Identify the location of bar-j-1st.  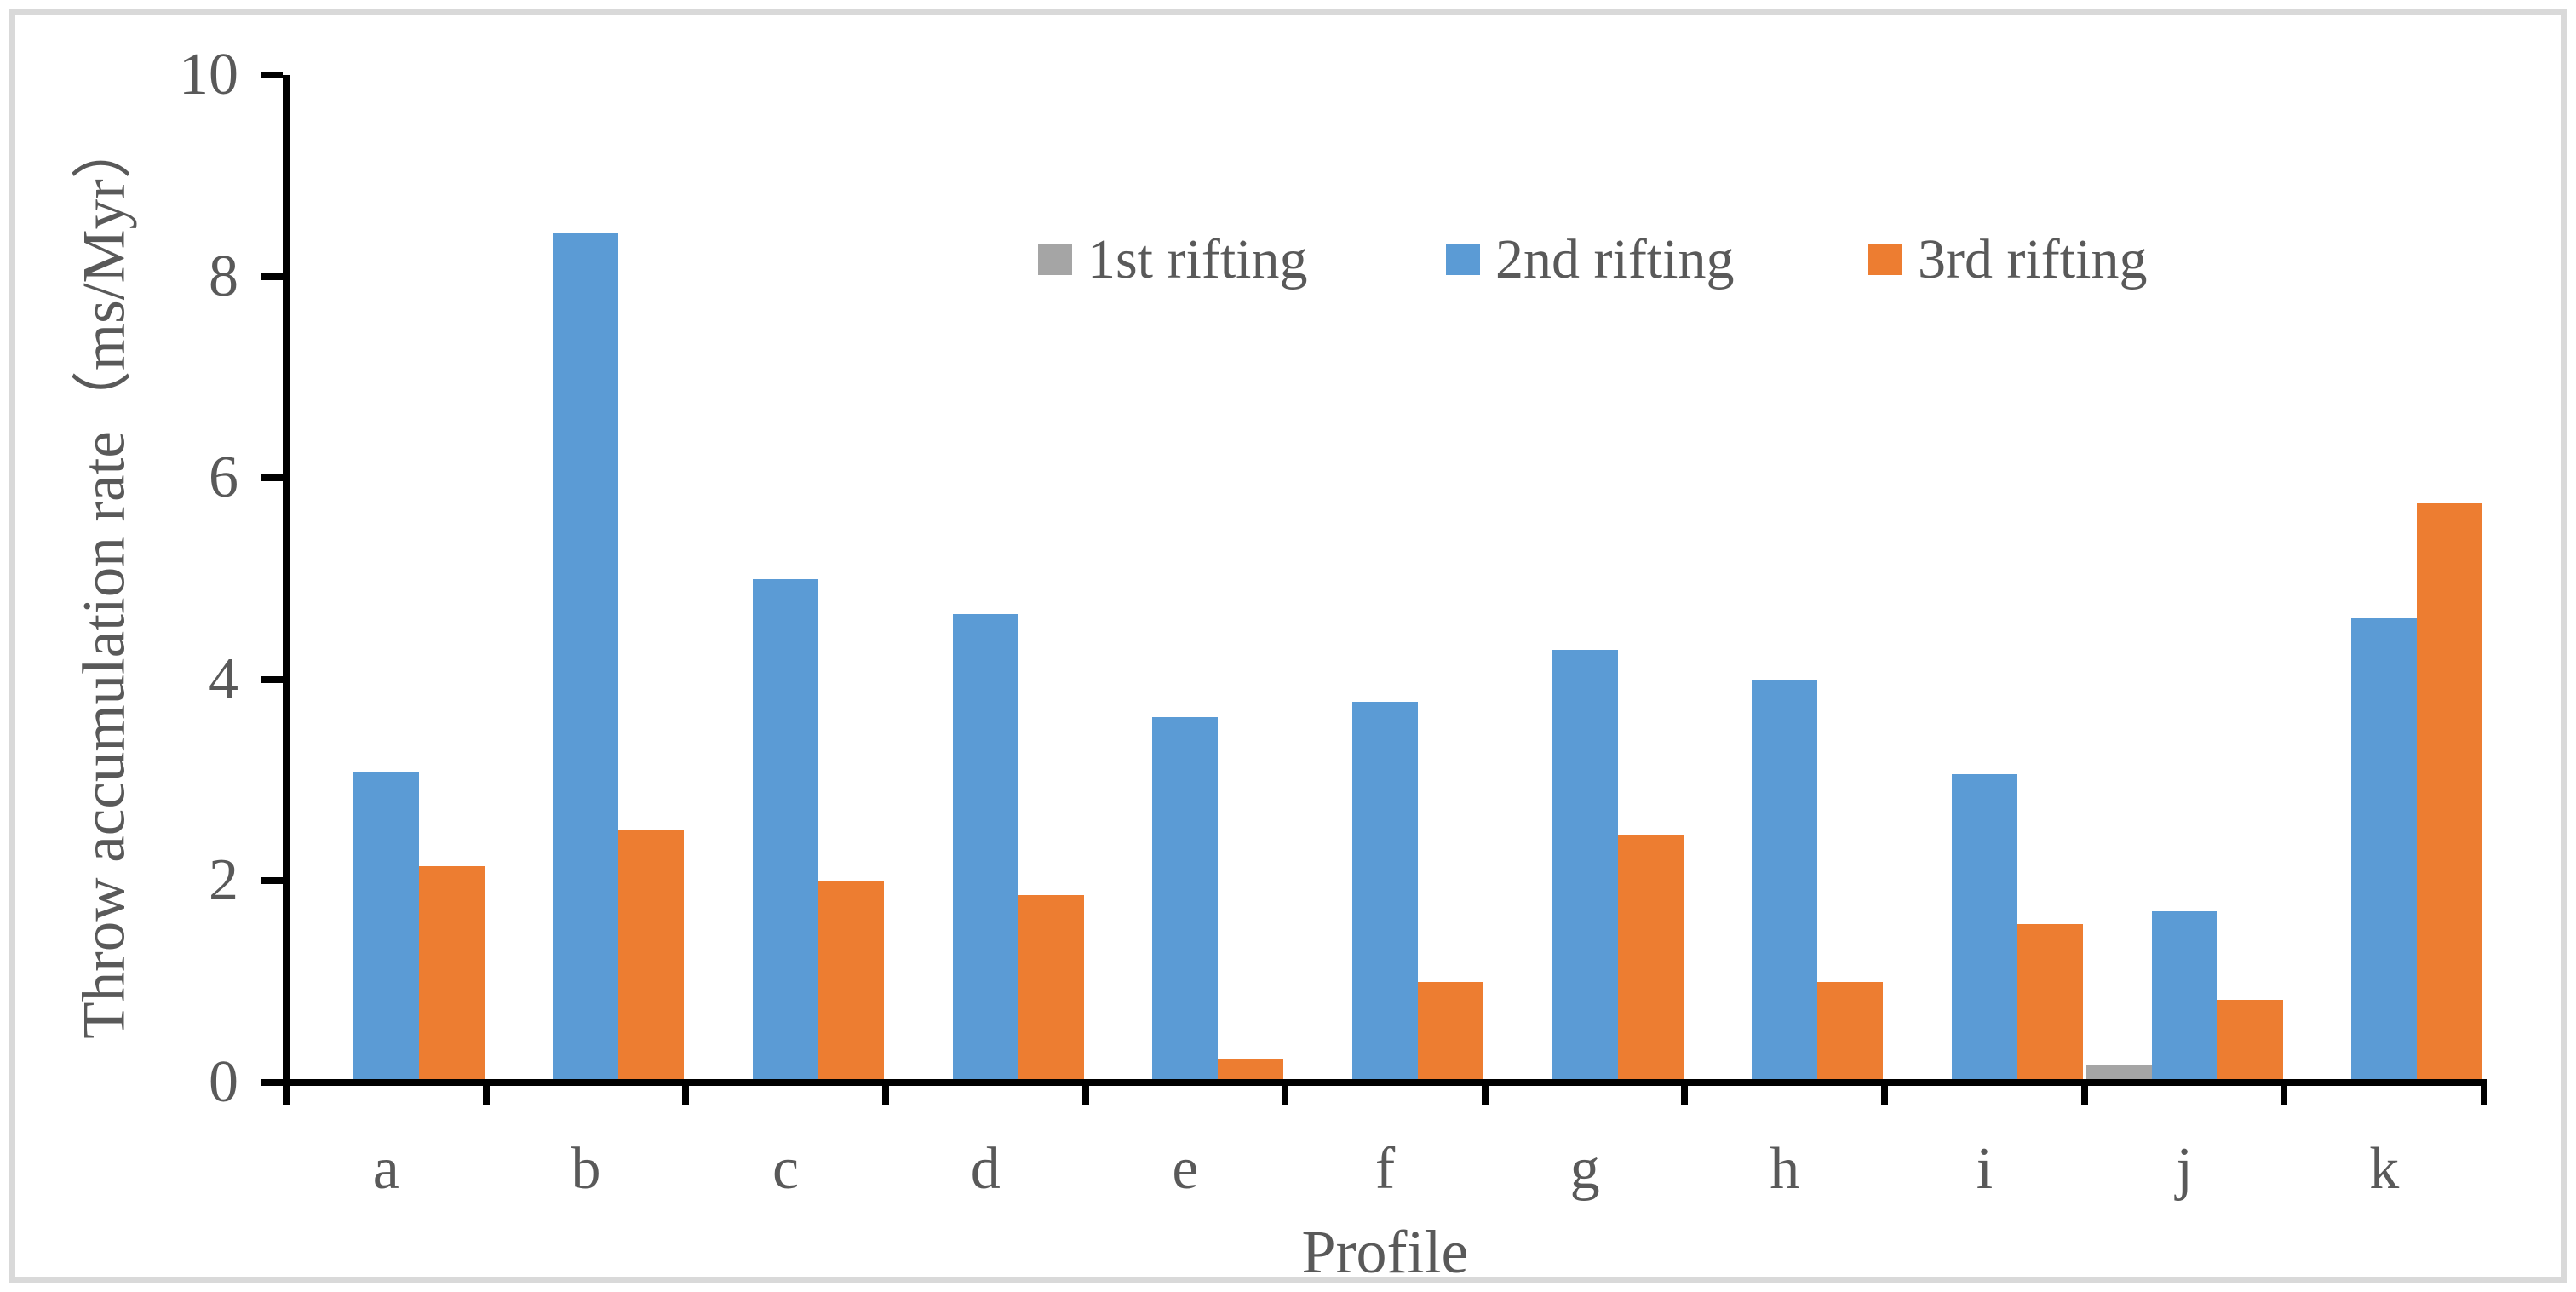
(2118, 1071).